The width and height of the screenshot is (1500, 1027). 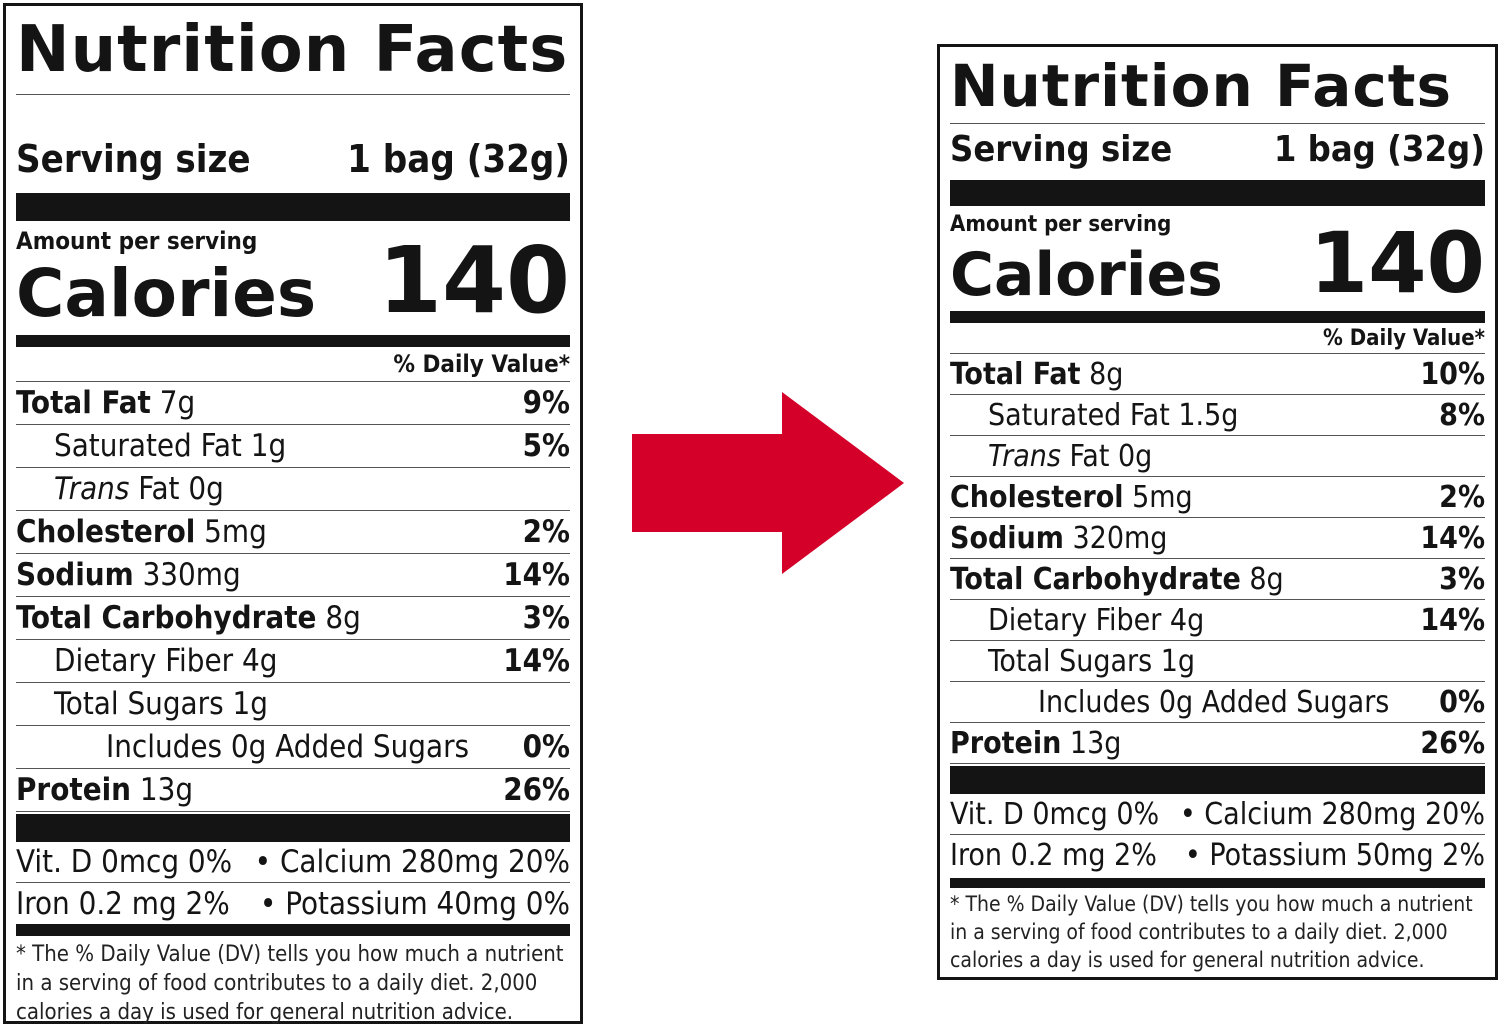 What do you see at coordinates (1334, 855) in the screenshot?
I see `potassium: • Potassium 50mg 2%` at bounding box center [1334, 855].